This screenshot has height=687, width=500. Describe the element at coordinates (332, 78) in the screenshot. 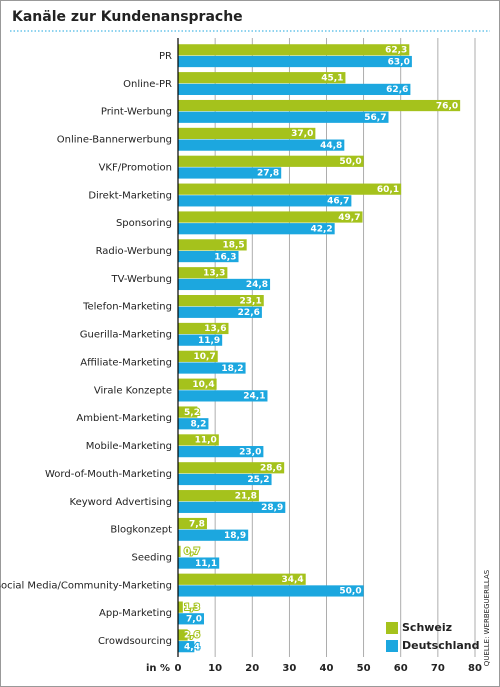

I see `value-label: 45,1` at that location.